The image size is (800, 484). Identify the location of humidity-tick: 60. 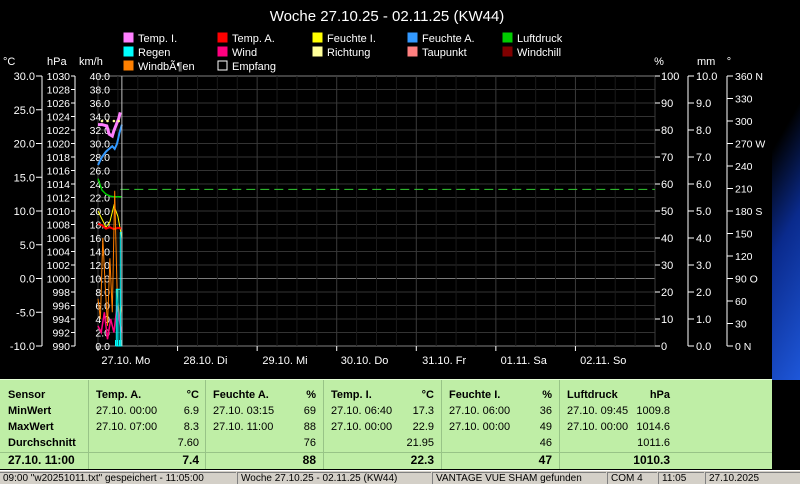
(667, 185).